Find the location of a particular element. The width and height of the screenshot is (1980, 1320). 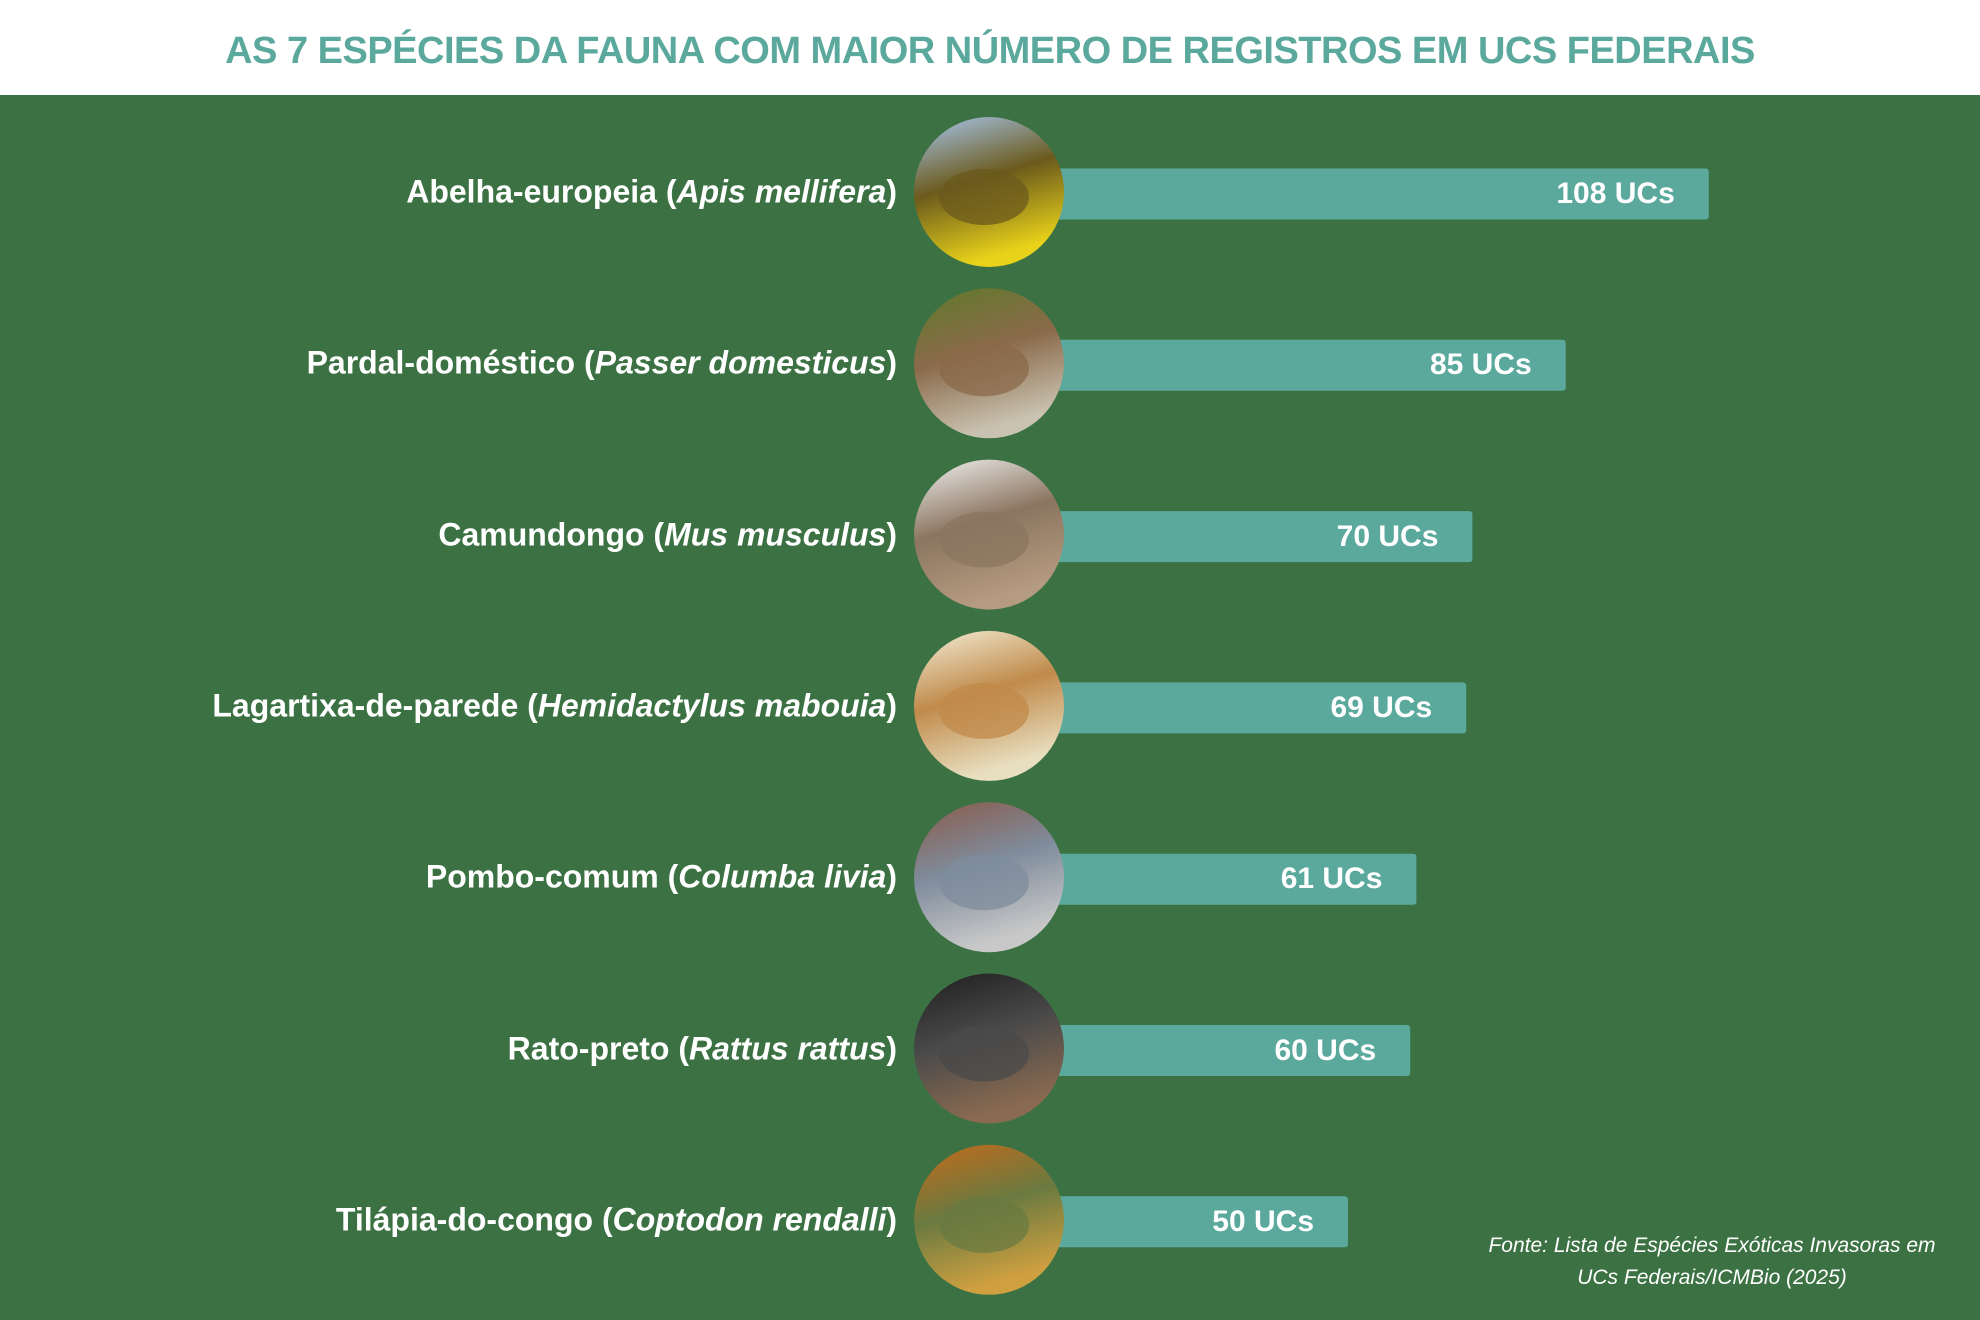

value-label: 85 UCs is located at coordinates (1480, 365).